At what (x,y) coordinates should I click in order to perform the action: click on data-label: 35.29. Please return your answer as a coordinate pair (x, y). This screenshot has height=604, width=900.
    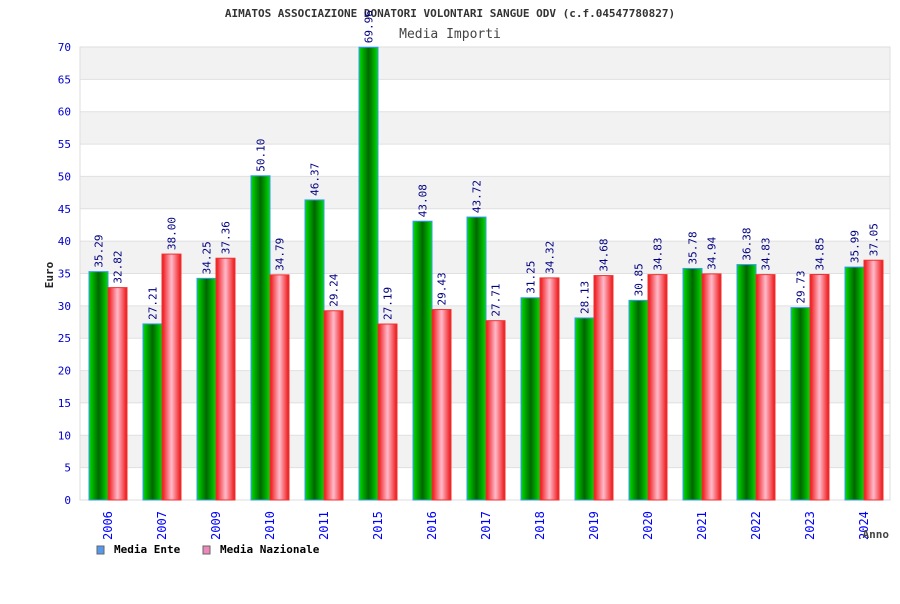
    Looking at the image, I should click on (99, 250).